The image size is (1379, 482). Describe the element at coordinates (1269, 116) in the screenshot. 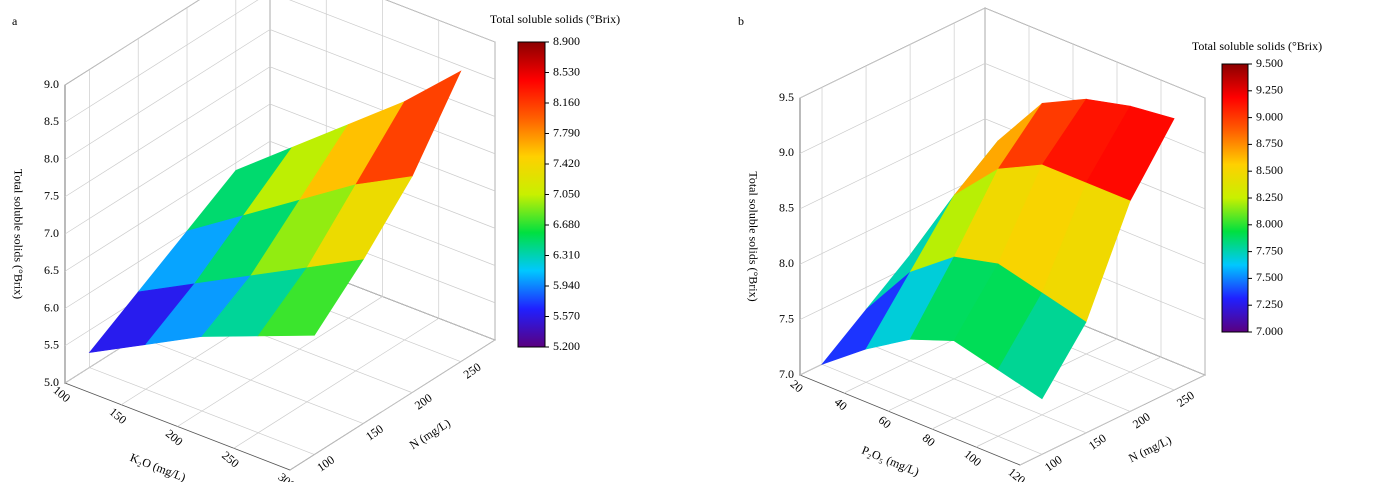

I see `colorbar-tick-label: 9.000` at that location.